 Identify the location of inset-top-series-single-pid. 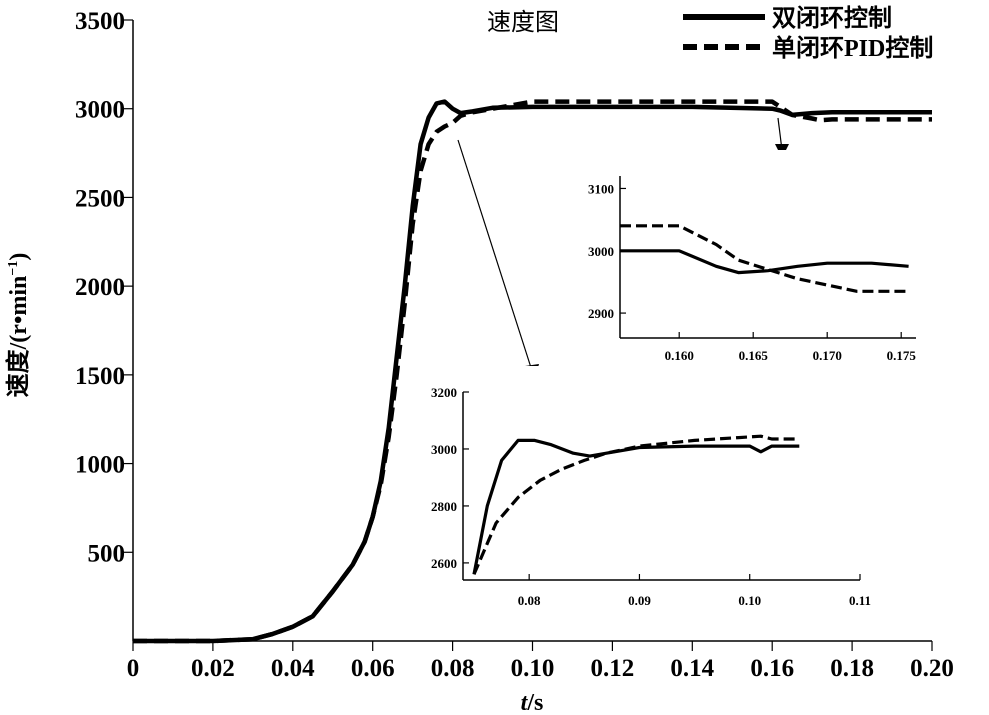
(764, 258).